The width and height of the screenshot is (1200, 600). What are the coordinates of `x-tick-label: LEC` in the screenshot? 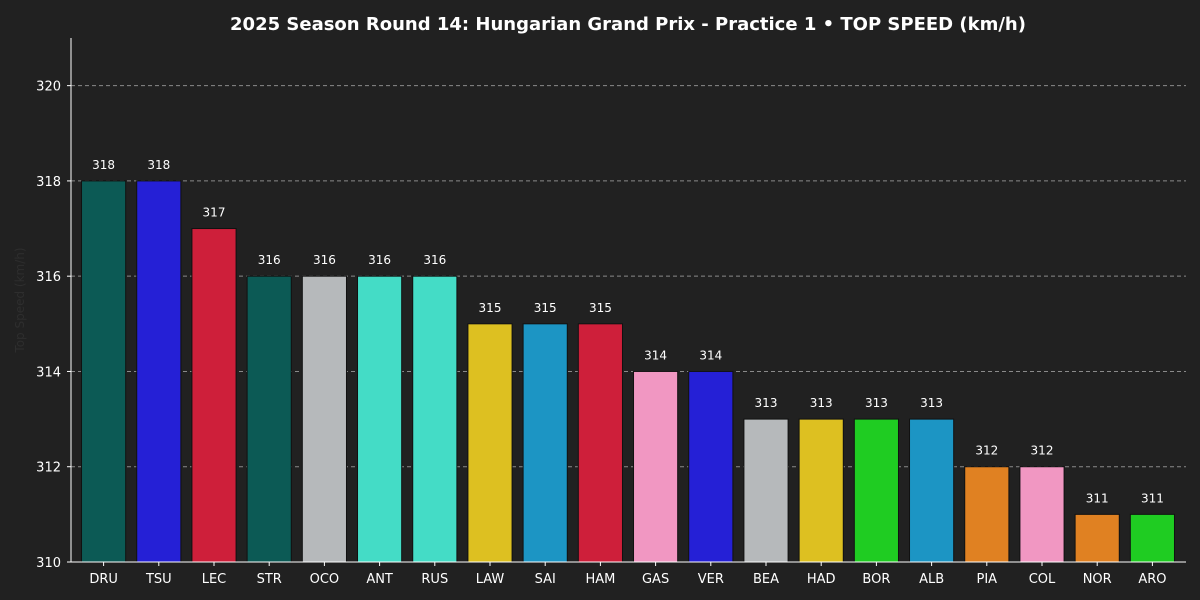 It's located at (214, 579).